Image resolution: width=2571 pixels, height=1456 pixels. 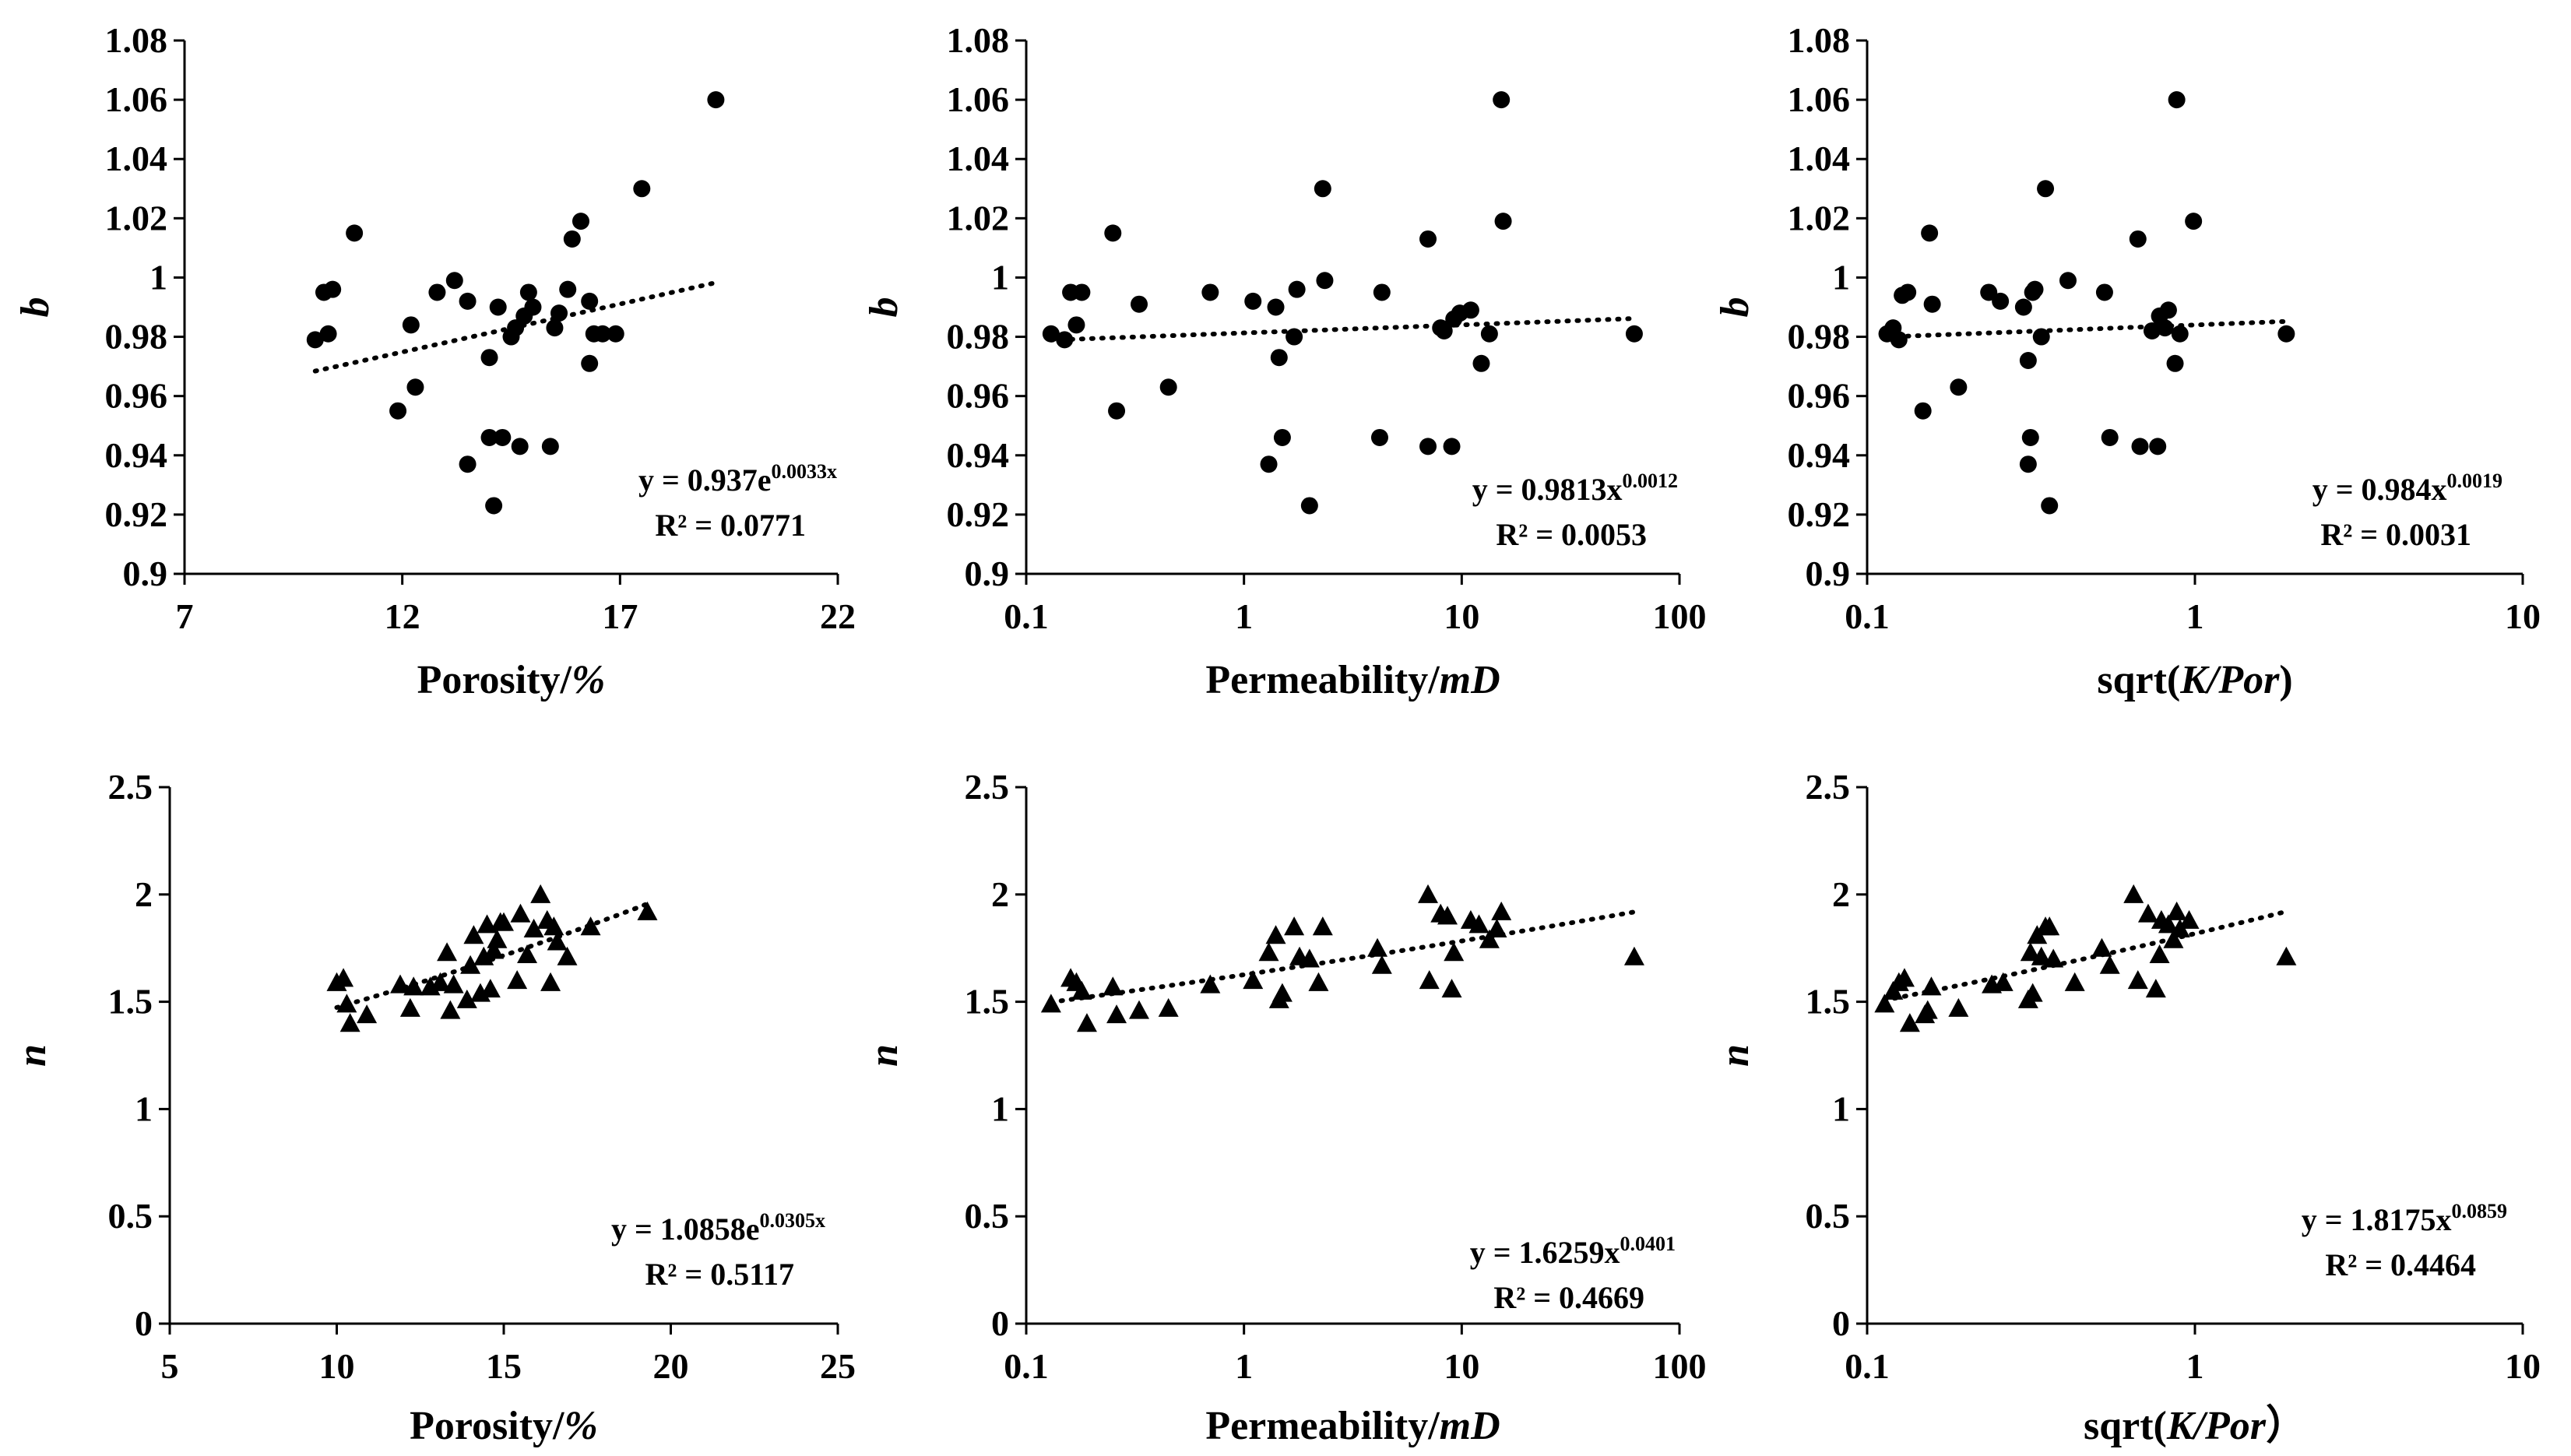 I want to click on y-tick-label: 1.5, so click(x=130, y=1002).